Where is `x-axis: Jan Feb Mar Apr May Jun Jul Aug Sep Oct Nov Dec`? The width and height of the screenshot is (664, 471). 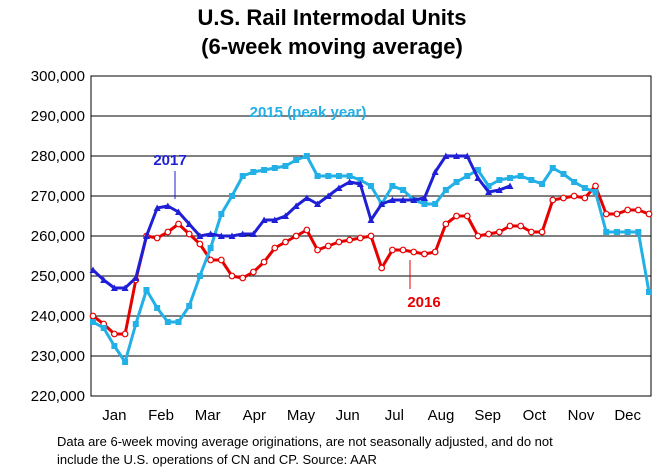 x-axis: Jan Feb Mar Apr May Jun Jul Aug Sep Oct Nov Dec is located at coordinates (371, 415).